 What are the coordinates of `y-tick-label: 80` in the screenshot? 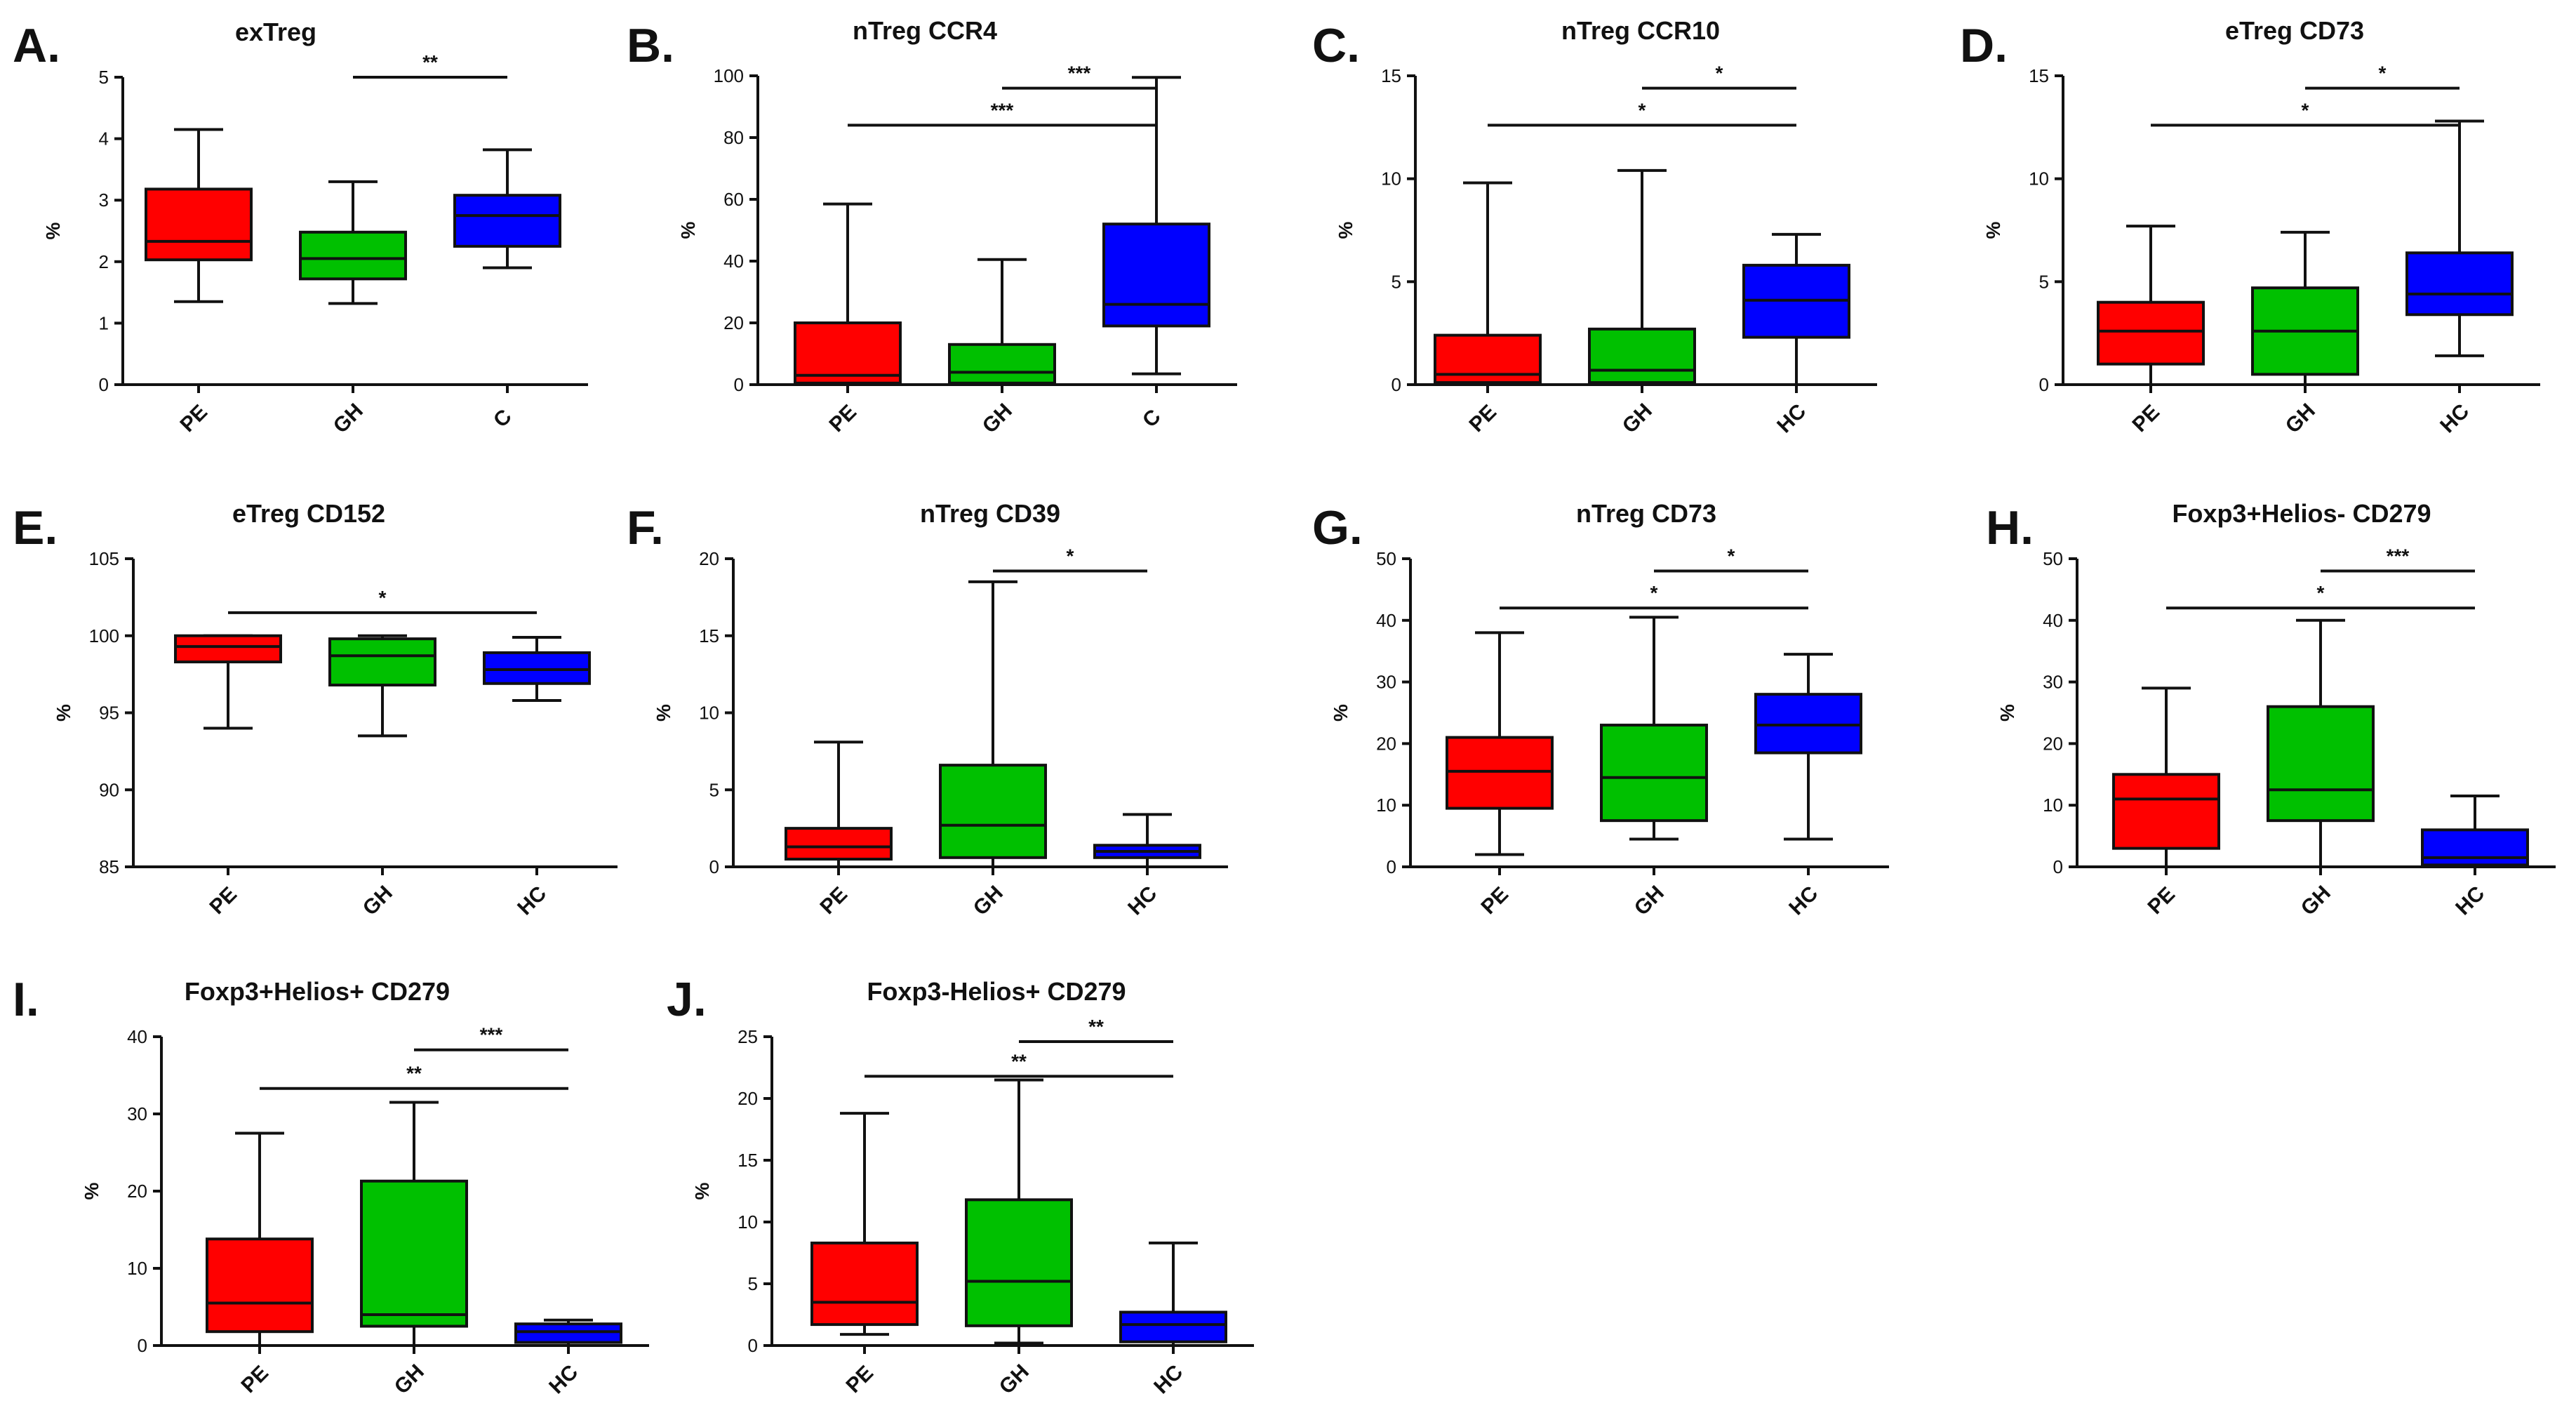 It's located at (734, 137).